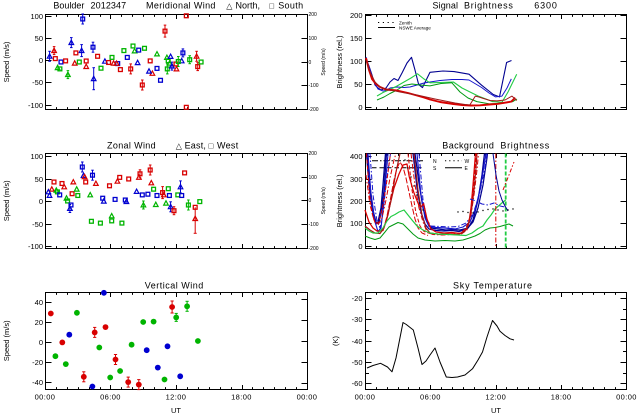 The height and width of the screenshot is (420, 640). I want to click on svg-text: Background, so click(468, 145).